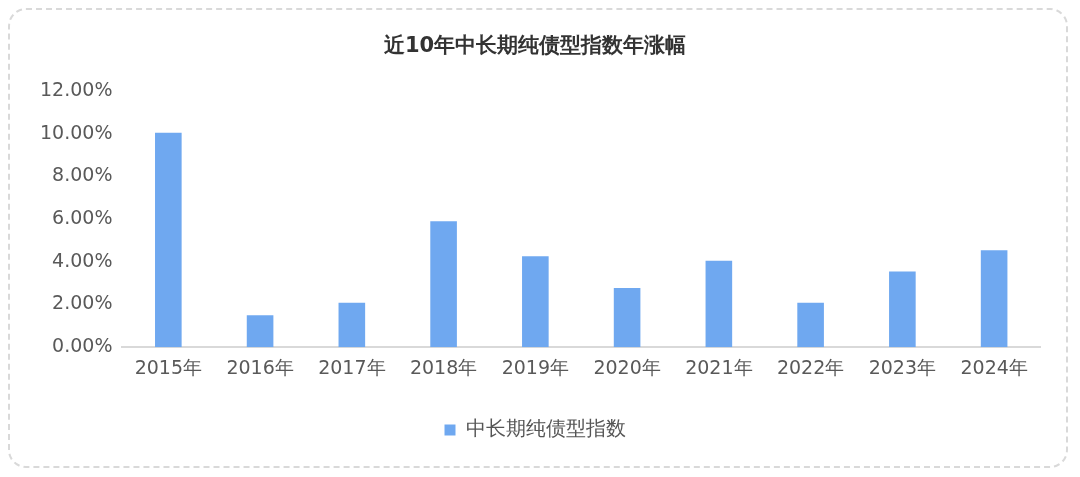  Describe the element at coordinates (82, 259) in the screenshot. I see `y-tick-label: 4.00%` at that location.